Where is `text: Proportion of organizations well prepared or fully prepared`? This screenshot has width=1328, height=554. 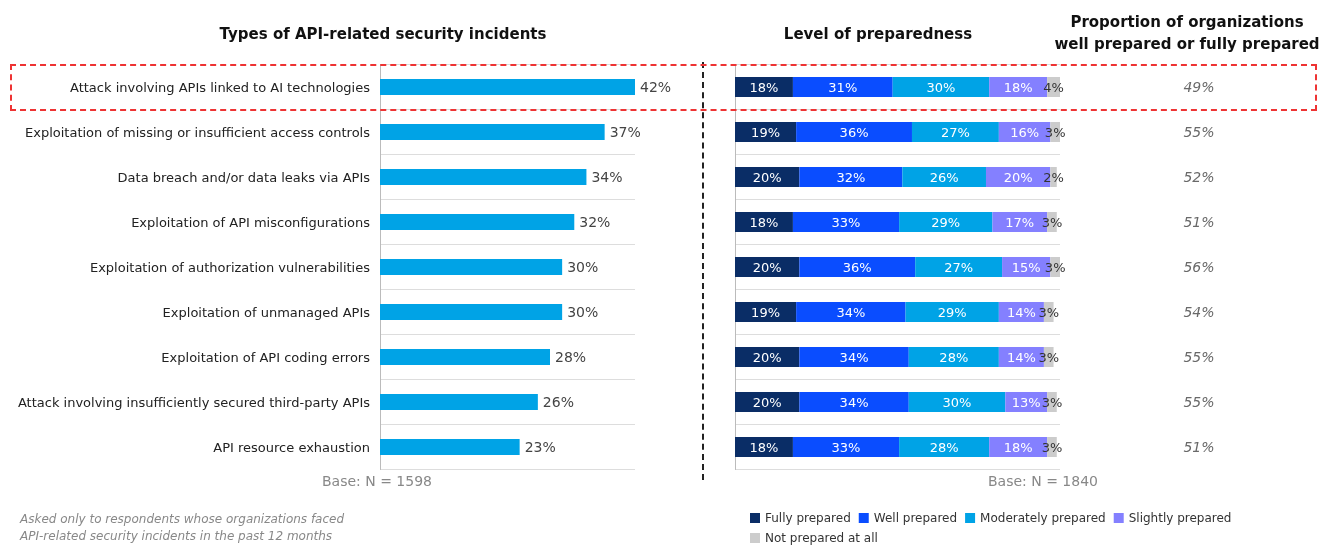 text: Proportion of organizations well prepared or fully prepared is located at coordinates (1187, 33).